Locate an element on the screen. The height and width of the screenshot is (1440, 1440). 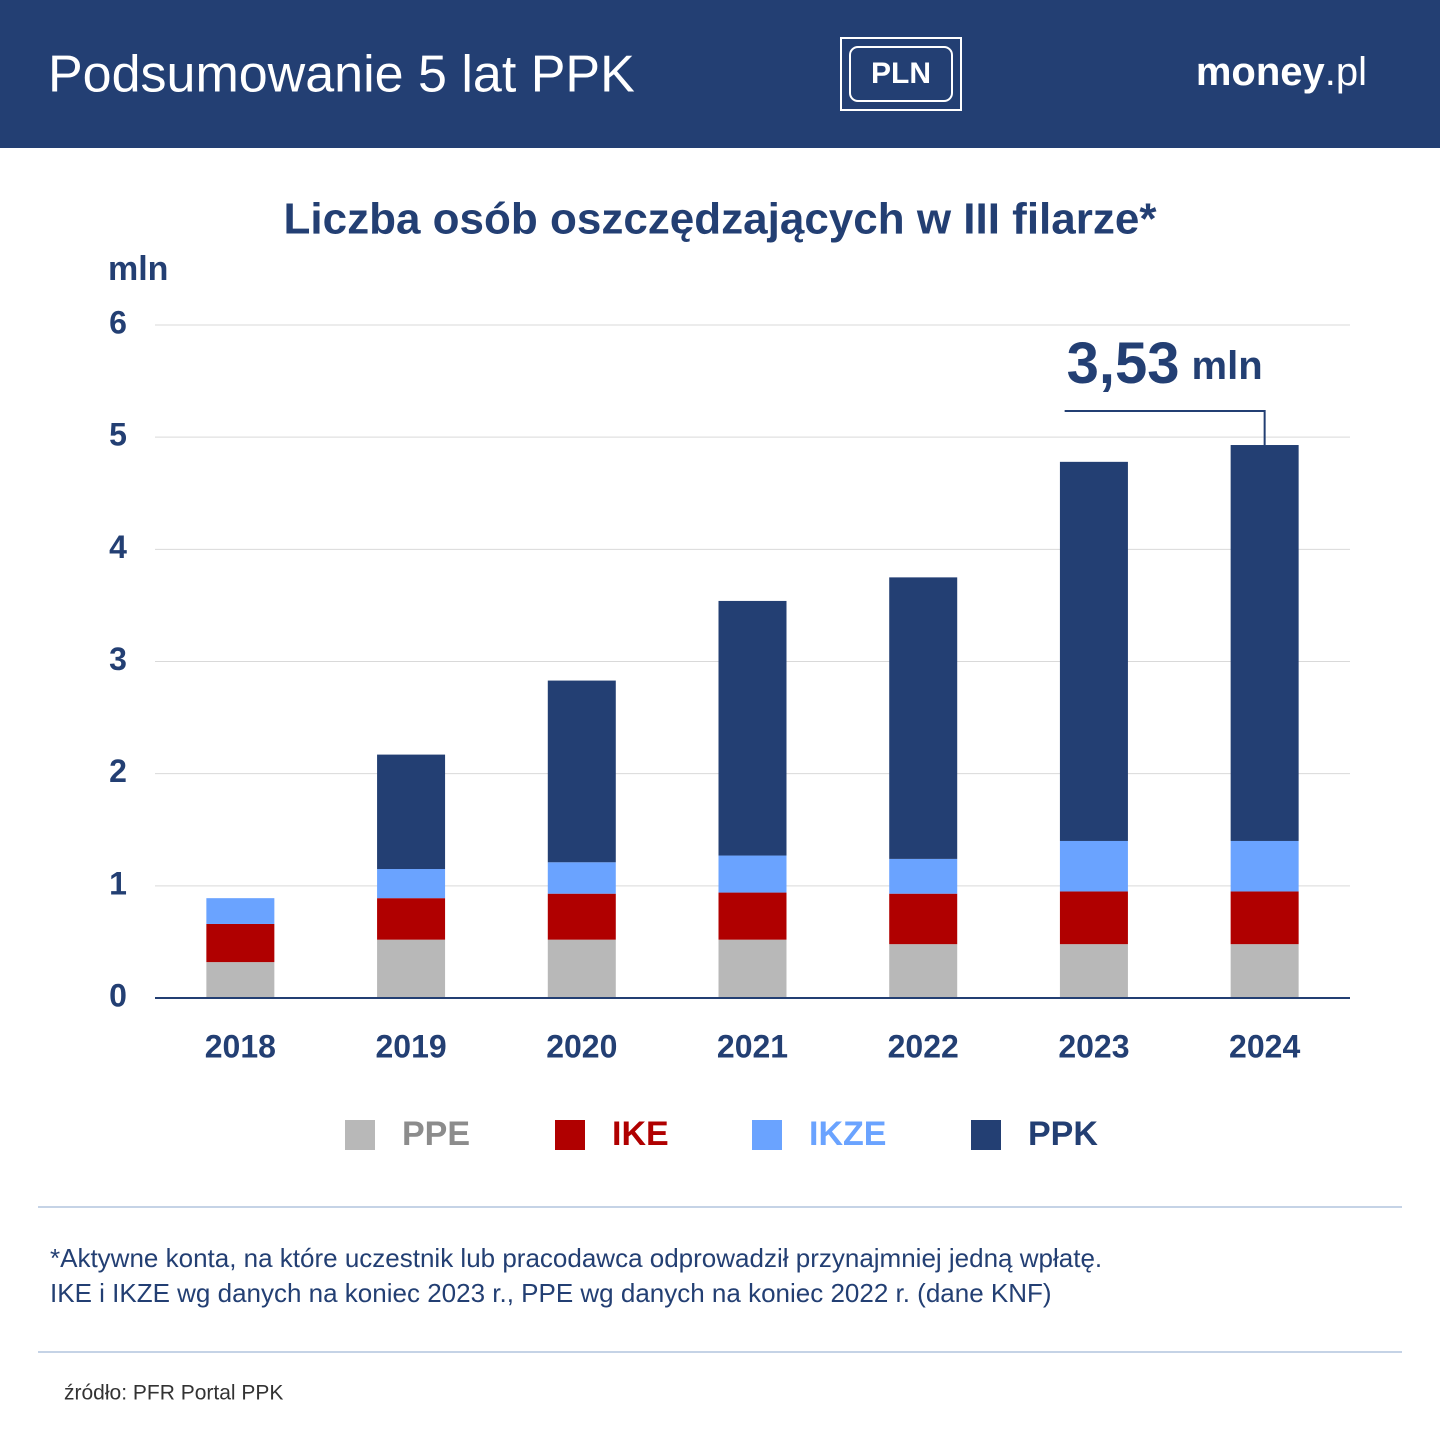
x-tick-label: 2019 is located at coordinates (410, 1046).